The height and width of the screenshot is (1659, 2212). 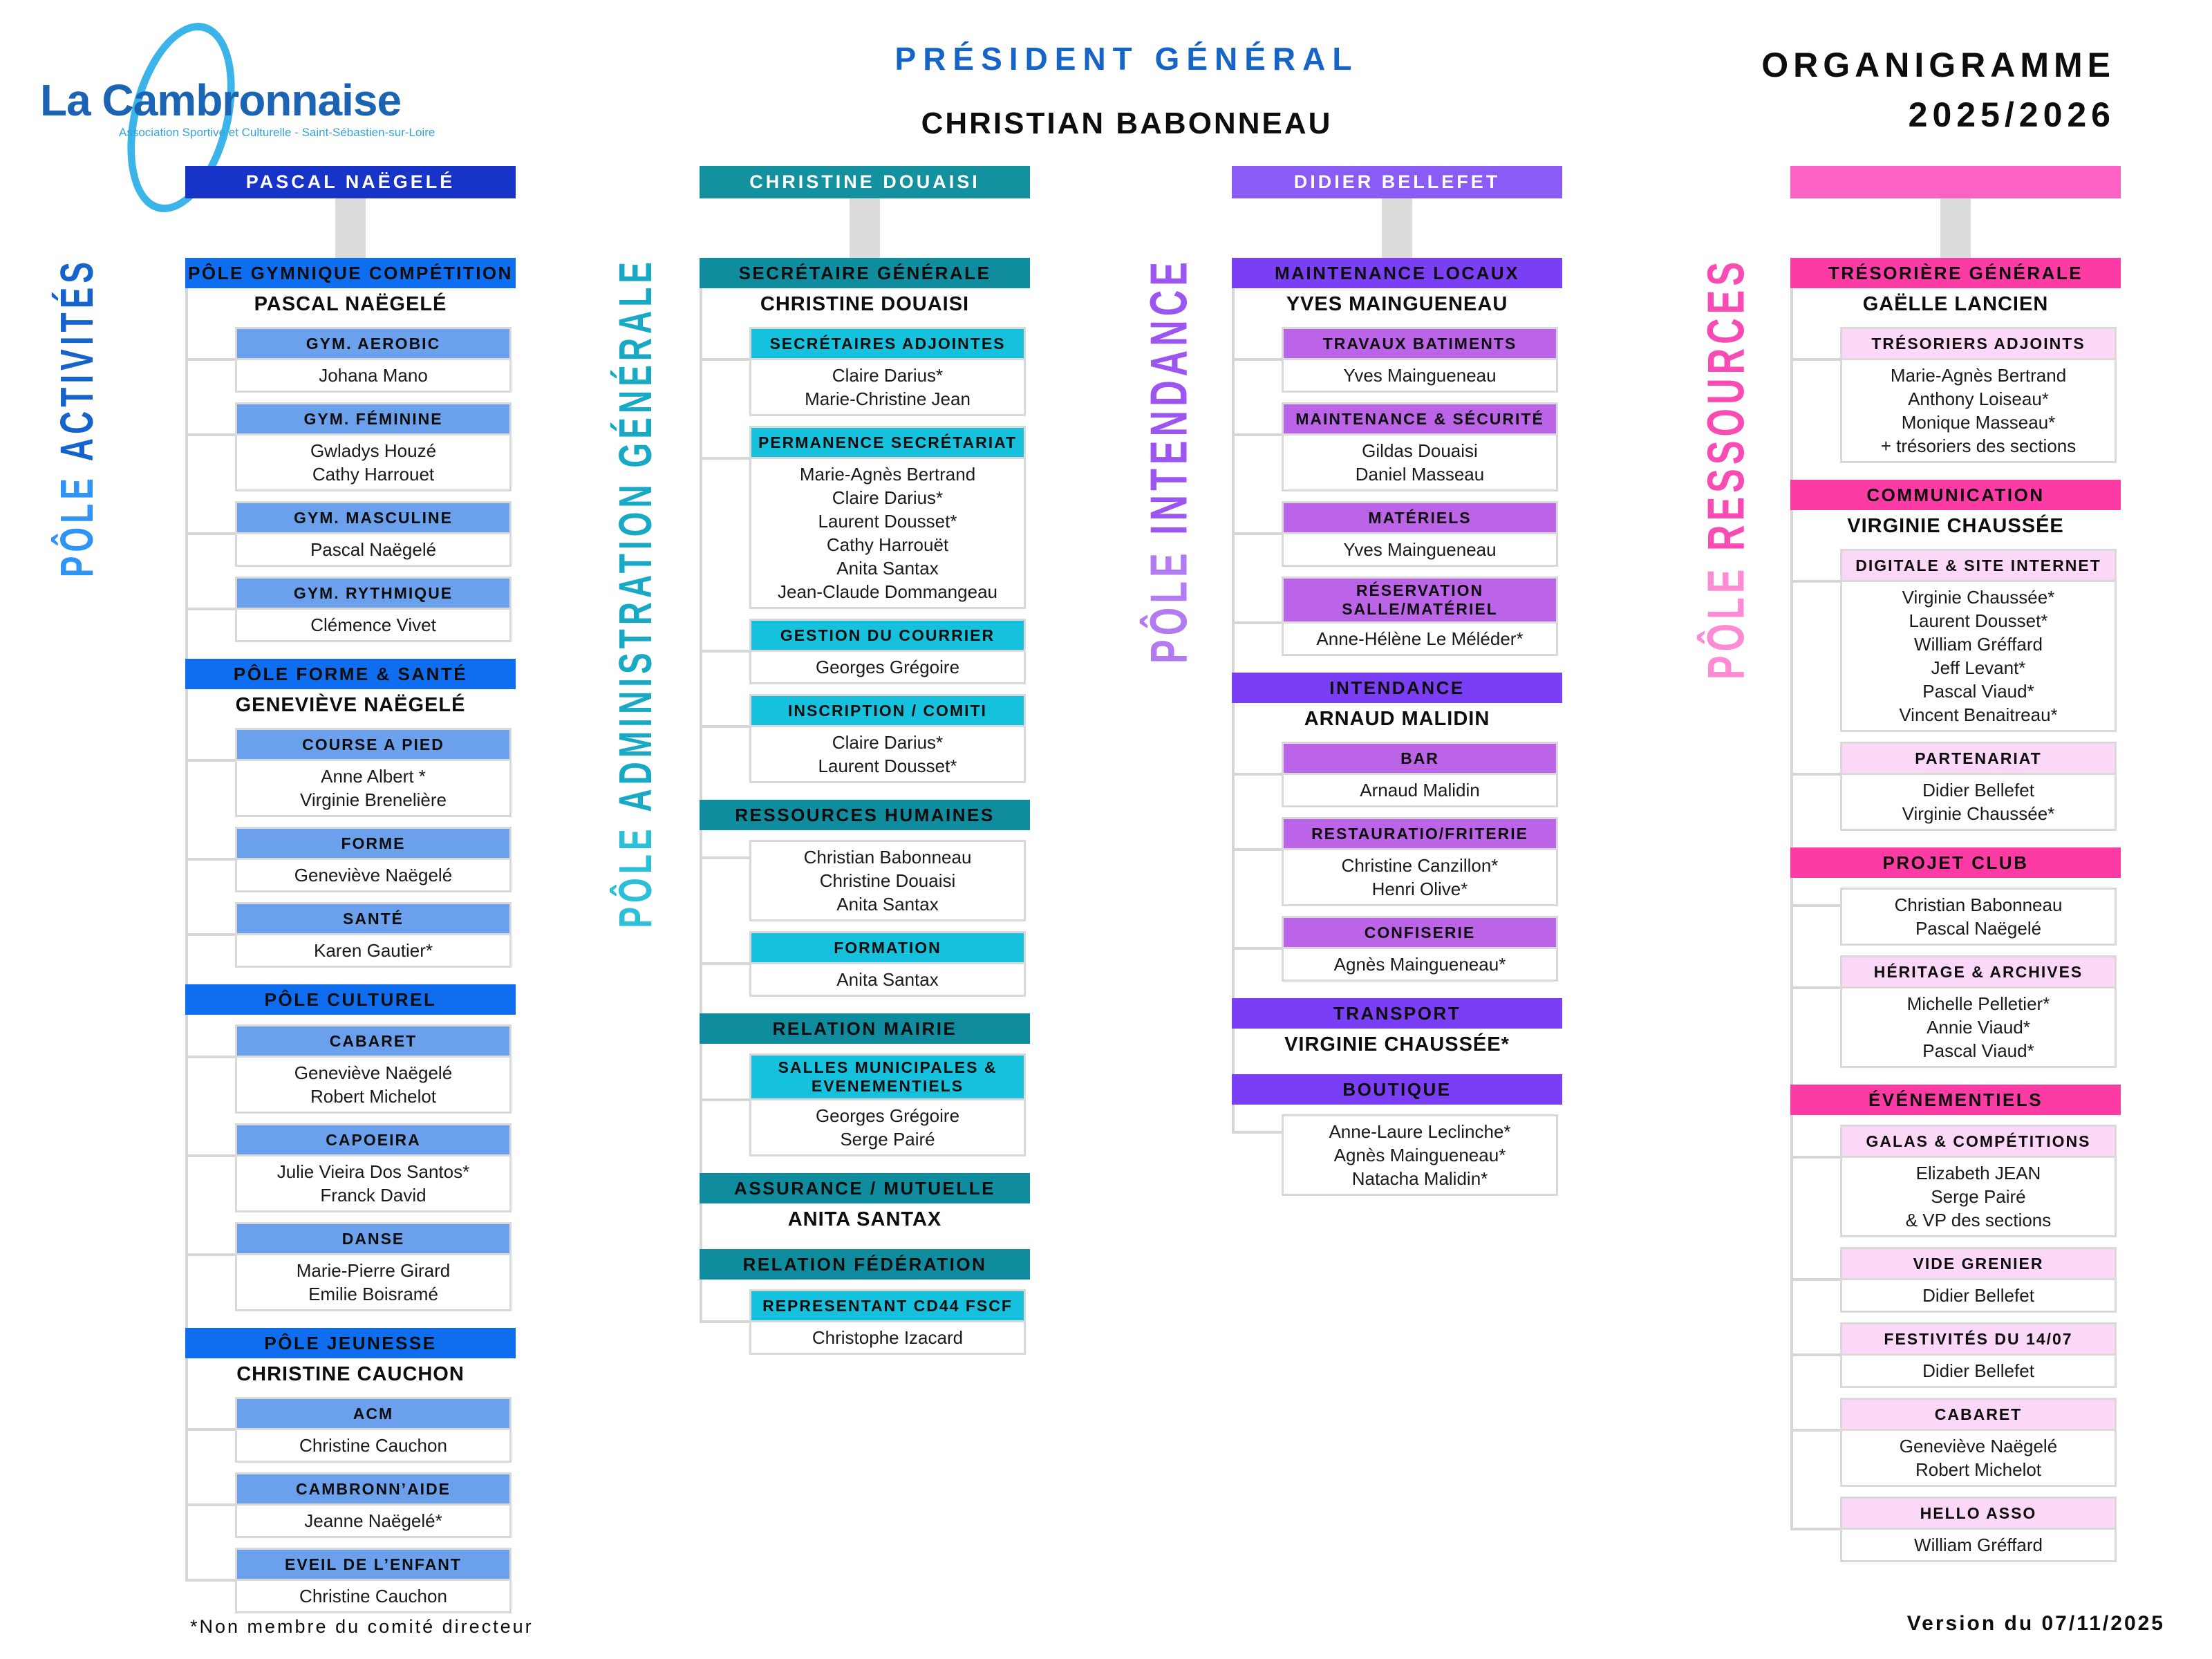 I want to click on unit: BAR Arnaud Malidin, so click(x=1420, y=774).